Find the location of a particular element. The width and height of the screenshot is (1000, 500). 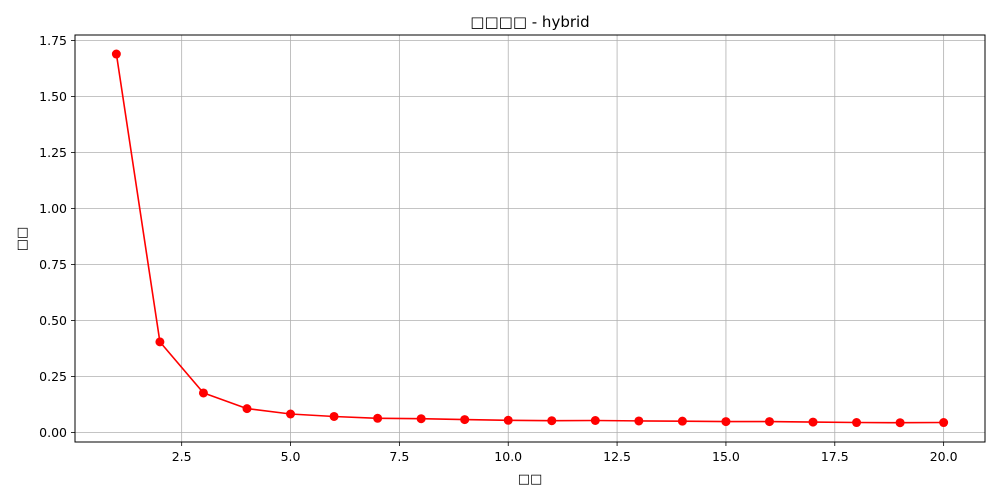

y-tick-label: 0.75 is located at coordinates (53, 264).